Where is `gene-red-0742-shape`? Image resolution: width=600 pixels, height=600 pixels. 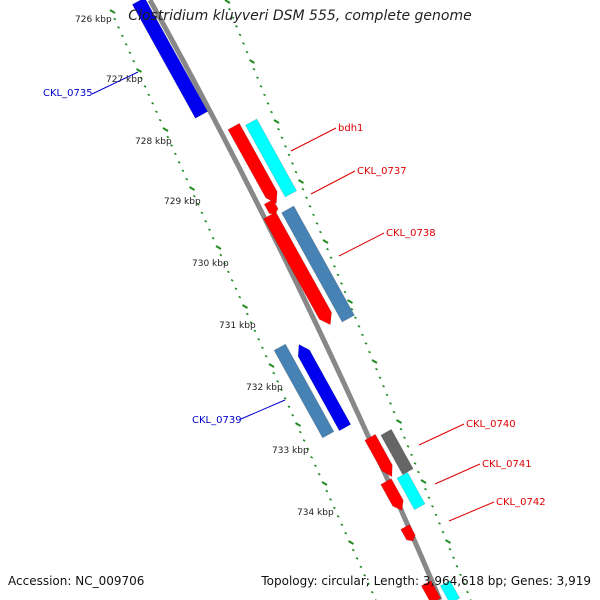
gene-red-0742-shape is located at coordinates (392, 495).